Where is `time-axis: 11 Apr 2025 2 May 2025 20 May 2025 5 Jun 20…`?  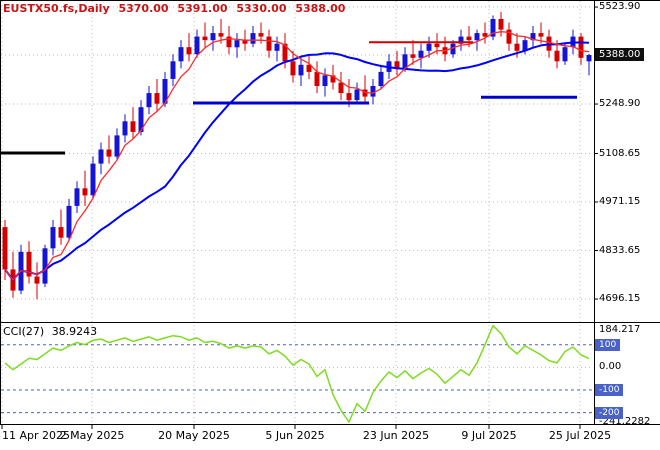 time-axis: 11 Apr 2025 2 May 2025 20 May 2025 5 Jun 20… is located at coordinates (330, 437).